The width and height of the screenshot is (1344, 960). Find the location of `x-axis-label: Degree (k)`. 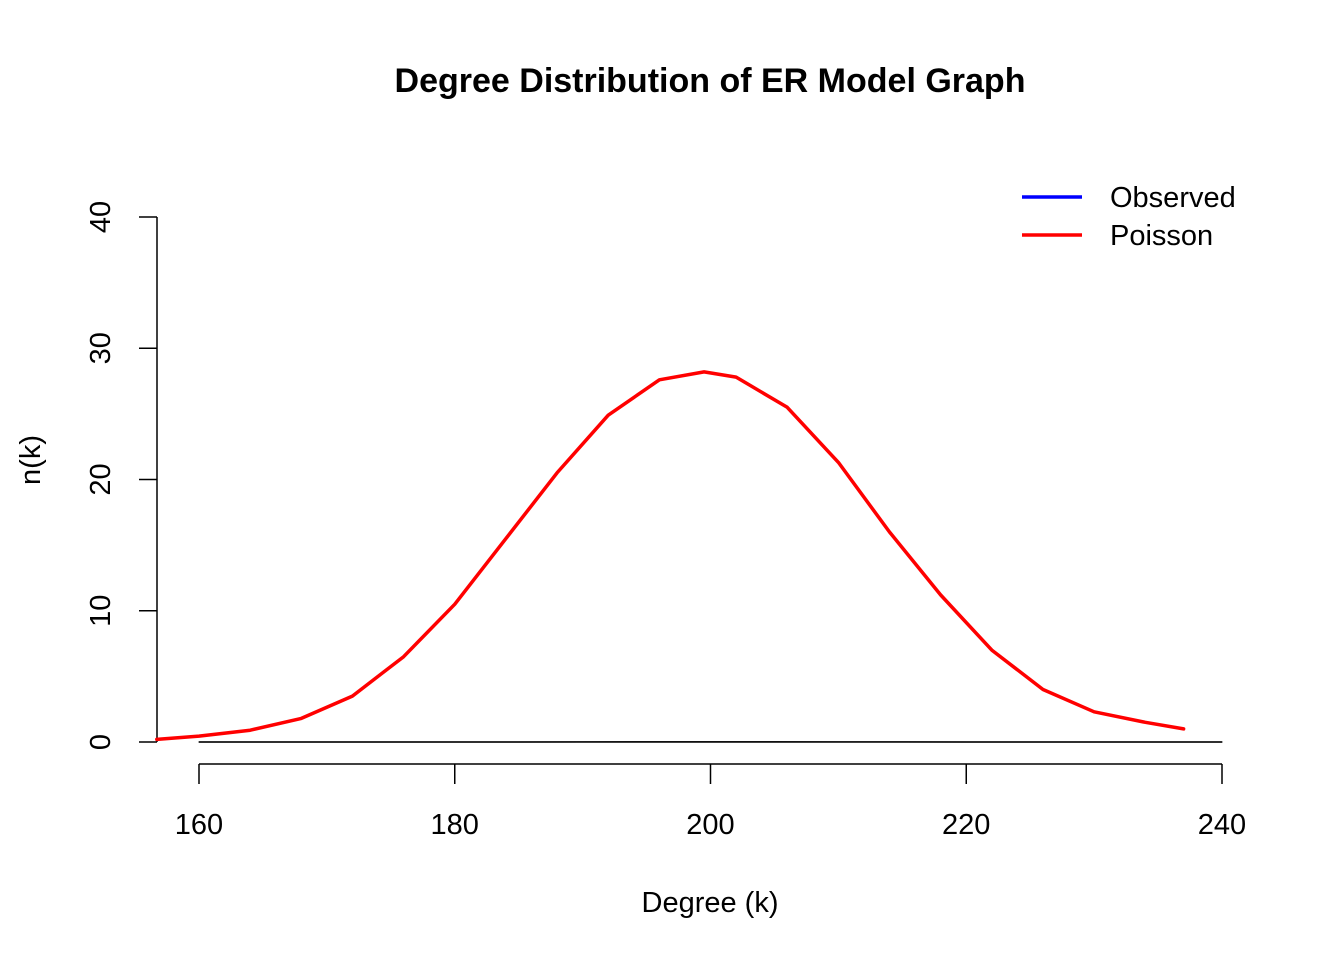

x-axis-label: Degree (k) is located at coordinates (710, 903).